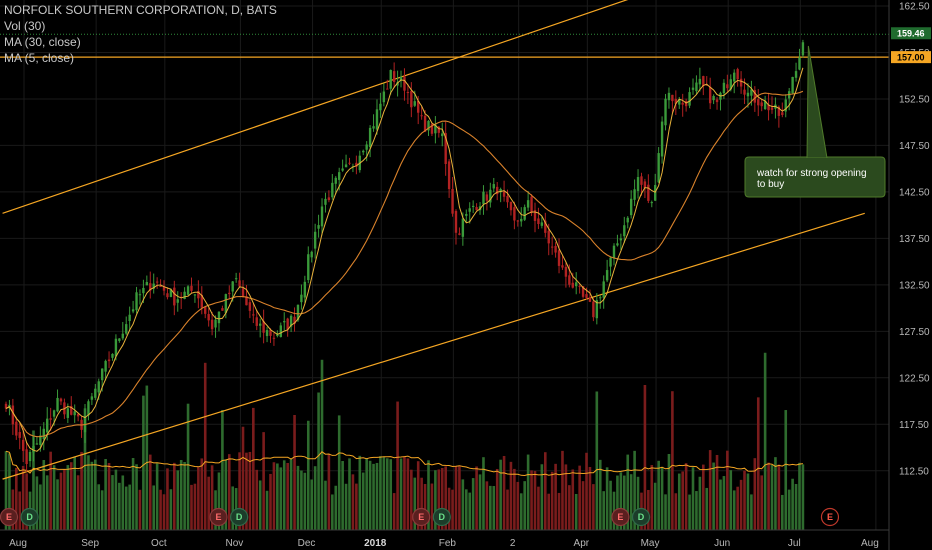  I want to click on annotation-pointer, so click(817, 102).